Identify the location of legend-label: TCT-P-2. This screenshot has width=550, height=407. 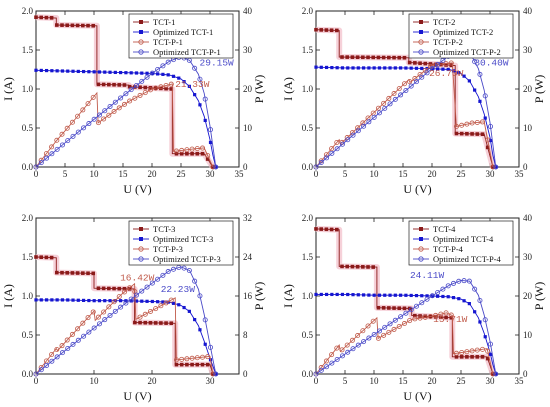
(448, 42).